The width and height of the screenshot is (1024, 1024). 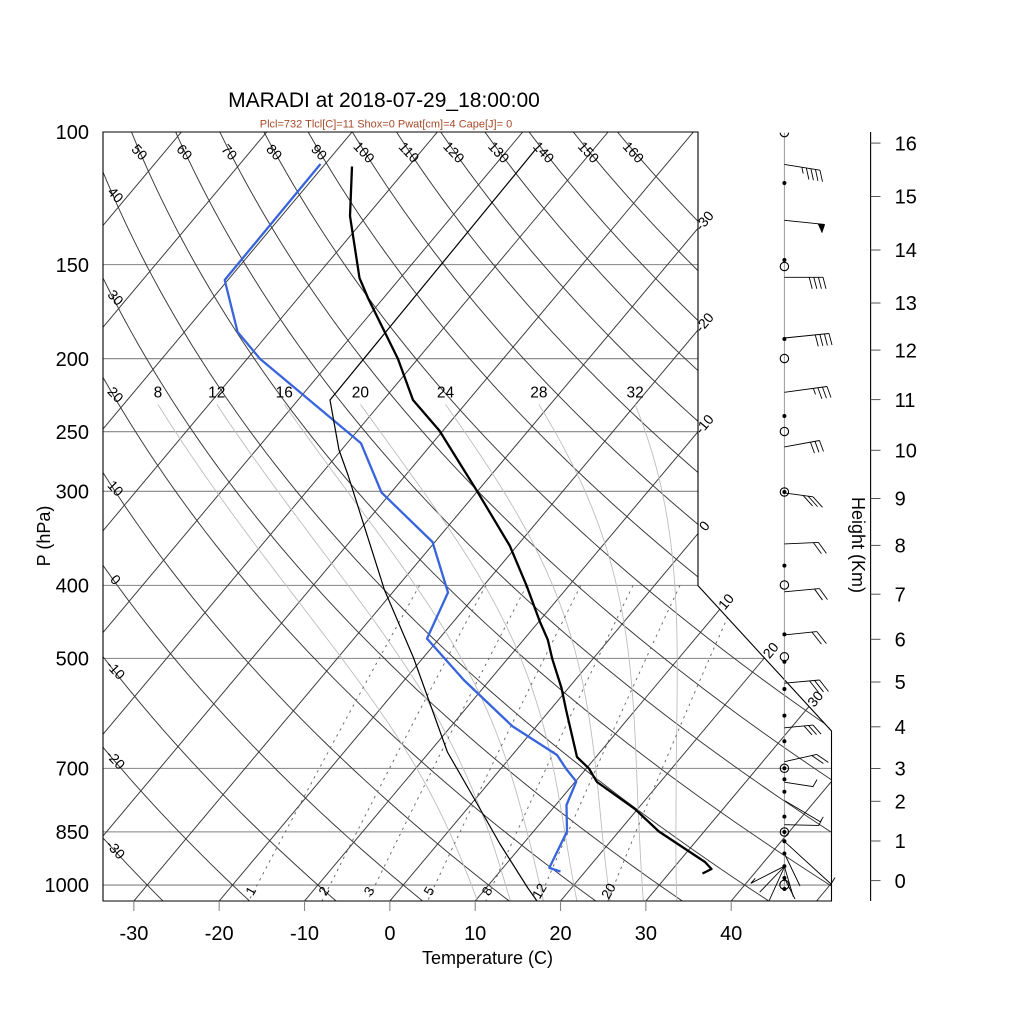 What do you see at coordinates (219, 934) in the screenshot?
I see `svg-text: -20` at bounding box center [219, 934].